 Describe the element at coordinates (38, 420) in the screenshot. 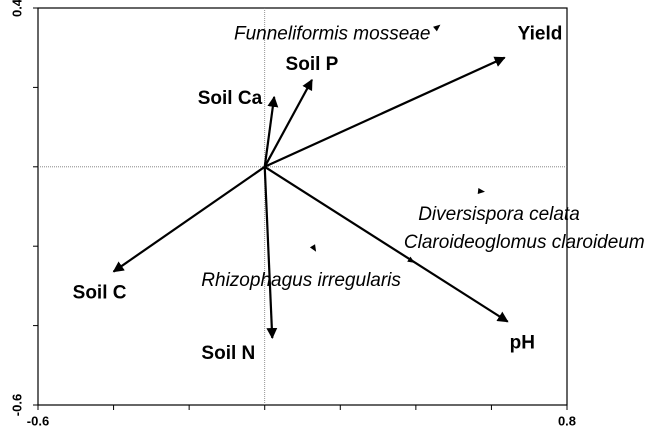

I see `x-tick-label: -0.6` at that location.